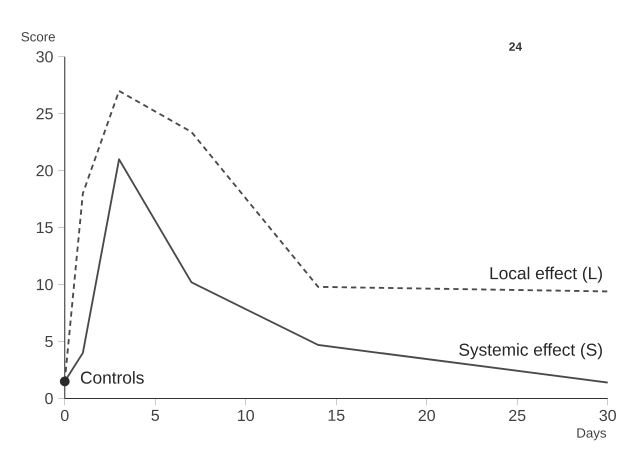  What do you see at coordinates (49, 398) in the screenshot?
I see `y-tick-label: 0` at bounding box center [49, 398].